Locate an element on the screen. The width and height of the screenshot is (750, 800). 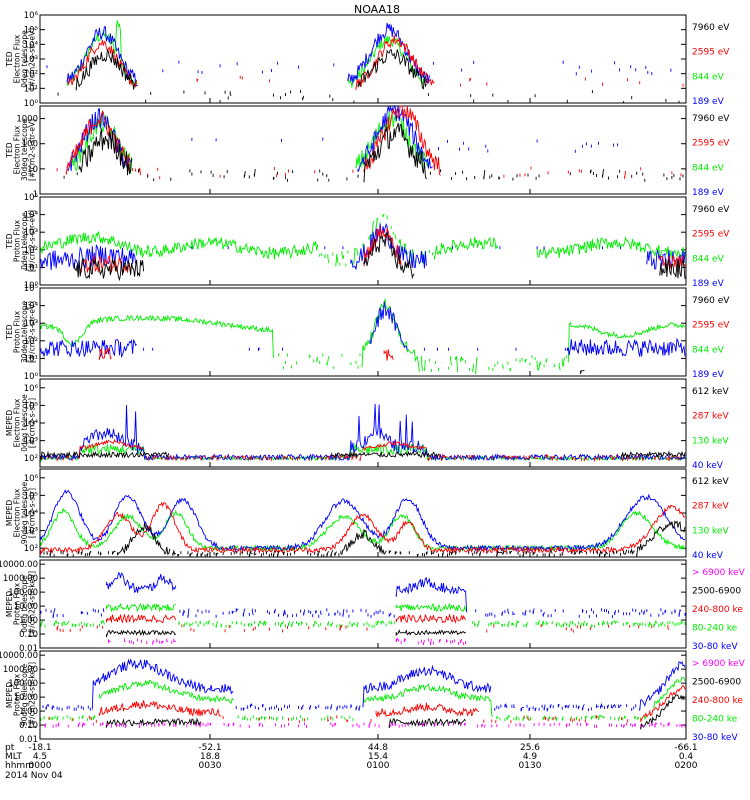
x-tick-label-pt: -66.1 is located at coordinates (685, 748).